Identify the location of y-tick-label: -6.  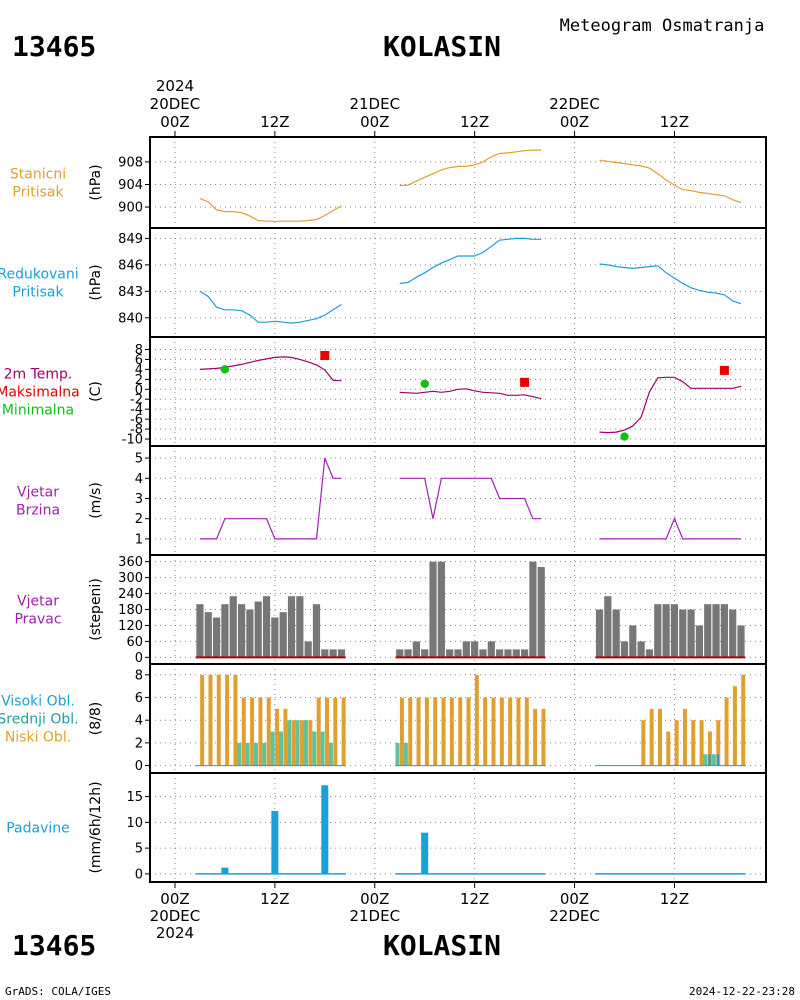
(136, 420).